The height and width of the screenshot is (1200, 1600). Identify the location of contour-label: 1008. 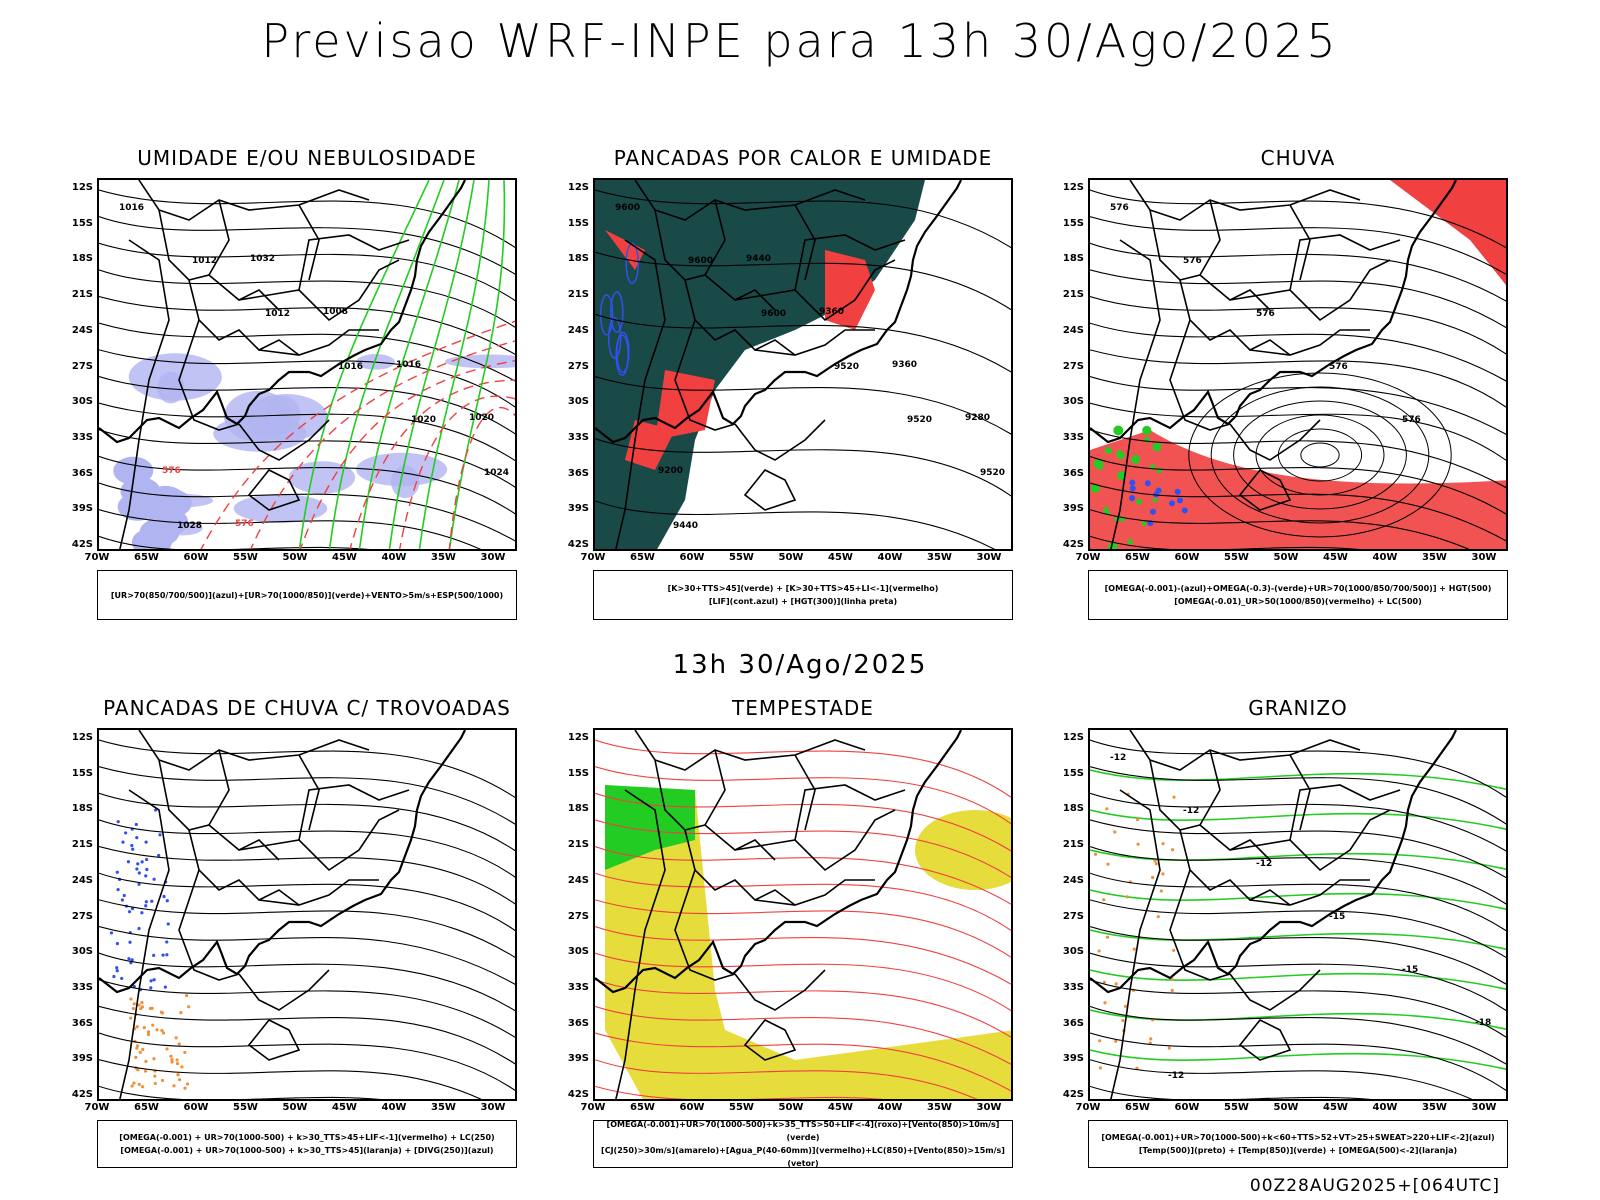
(335, 312).